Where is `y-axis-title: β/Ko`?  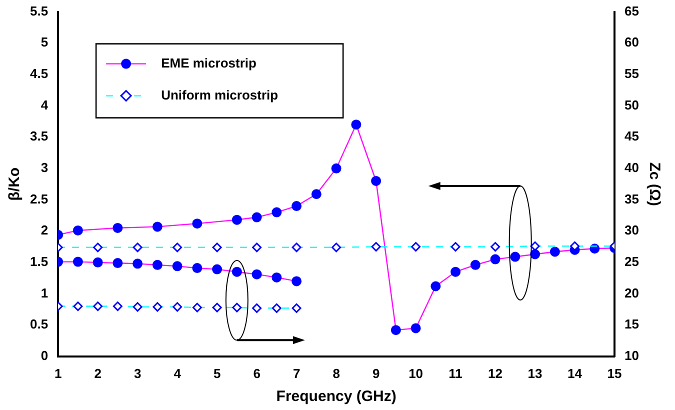 y-axis-title: β/Ko is located at coordinates (15, 184).